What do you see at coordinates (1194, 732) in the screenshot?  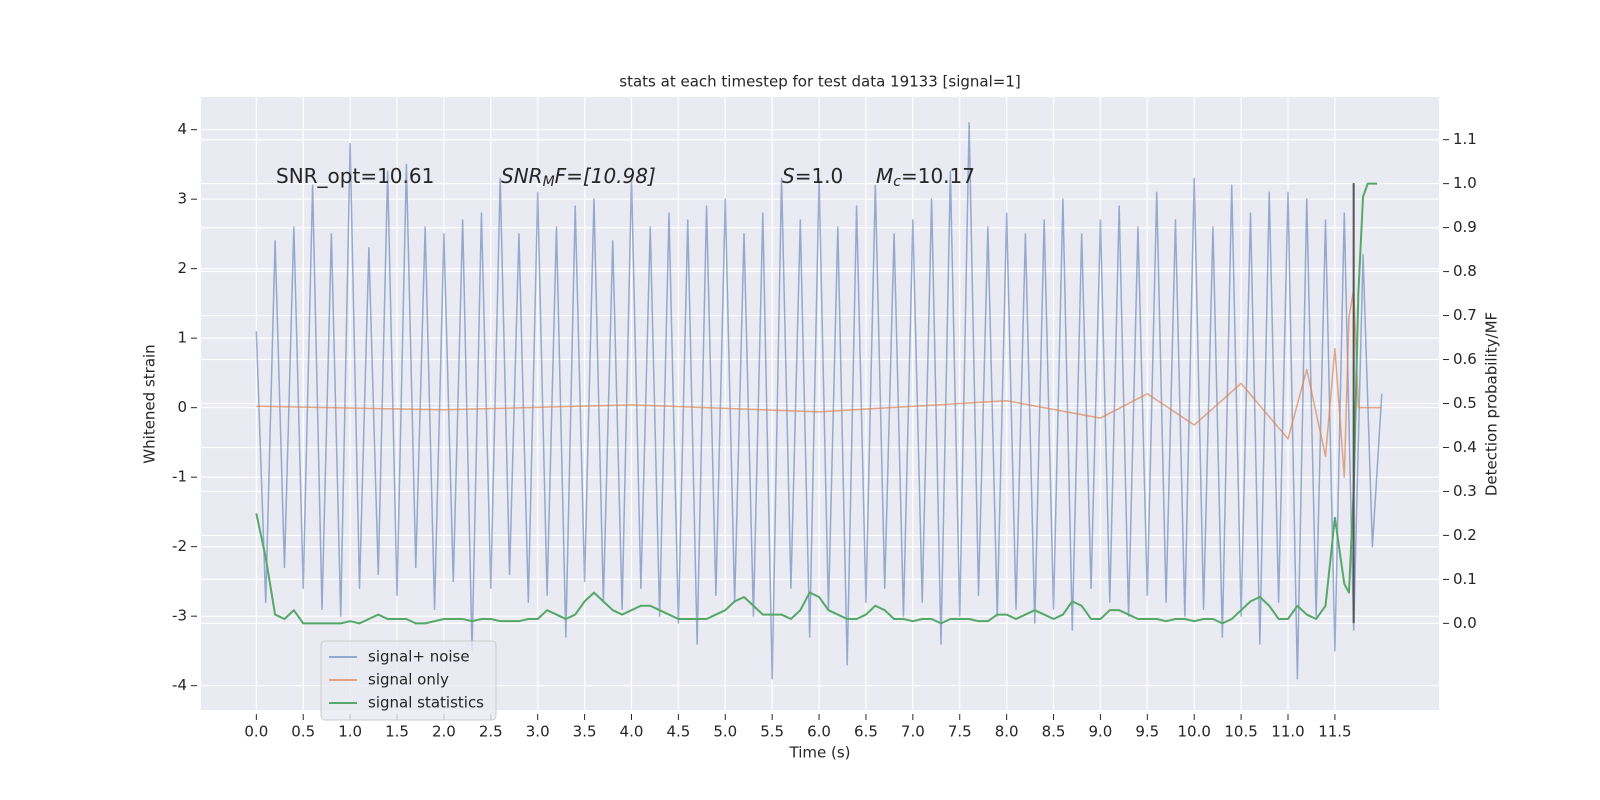 I see `x-tick-label: 10.0` at bounding box center [1194, 732].